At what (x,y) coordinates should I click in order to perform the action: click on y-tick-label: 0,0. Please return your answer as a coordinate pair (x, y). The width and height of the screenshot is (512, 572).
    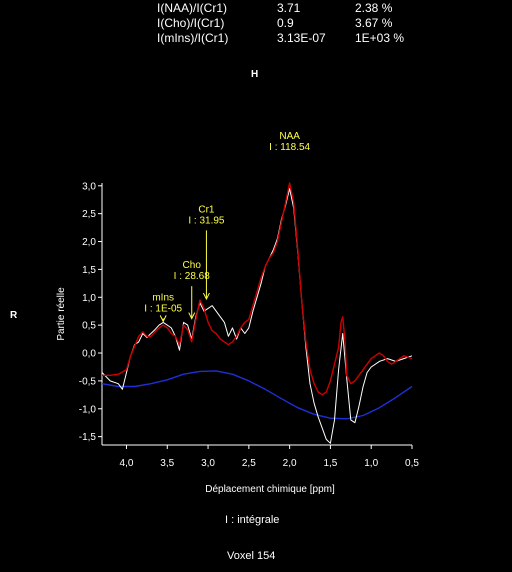
    Looking at the image, I should click on (89, 354).